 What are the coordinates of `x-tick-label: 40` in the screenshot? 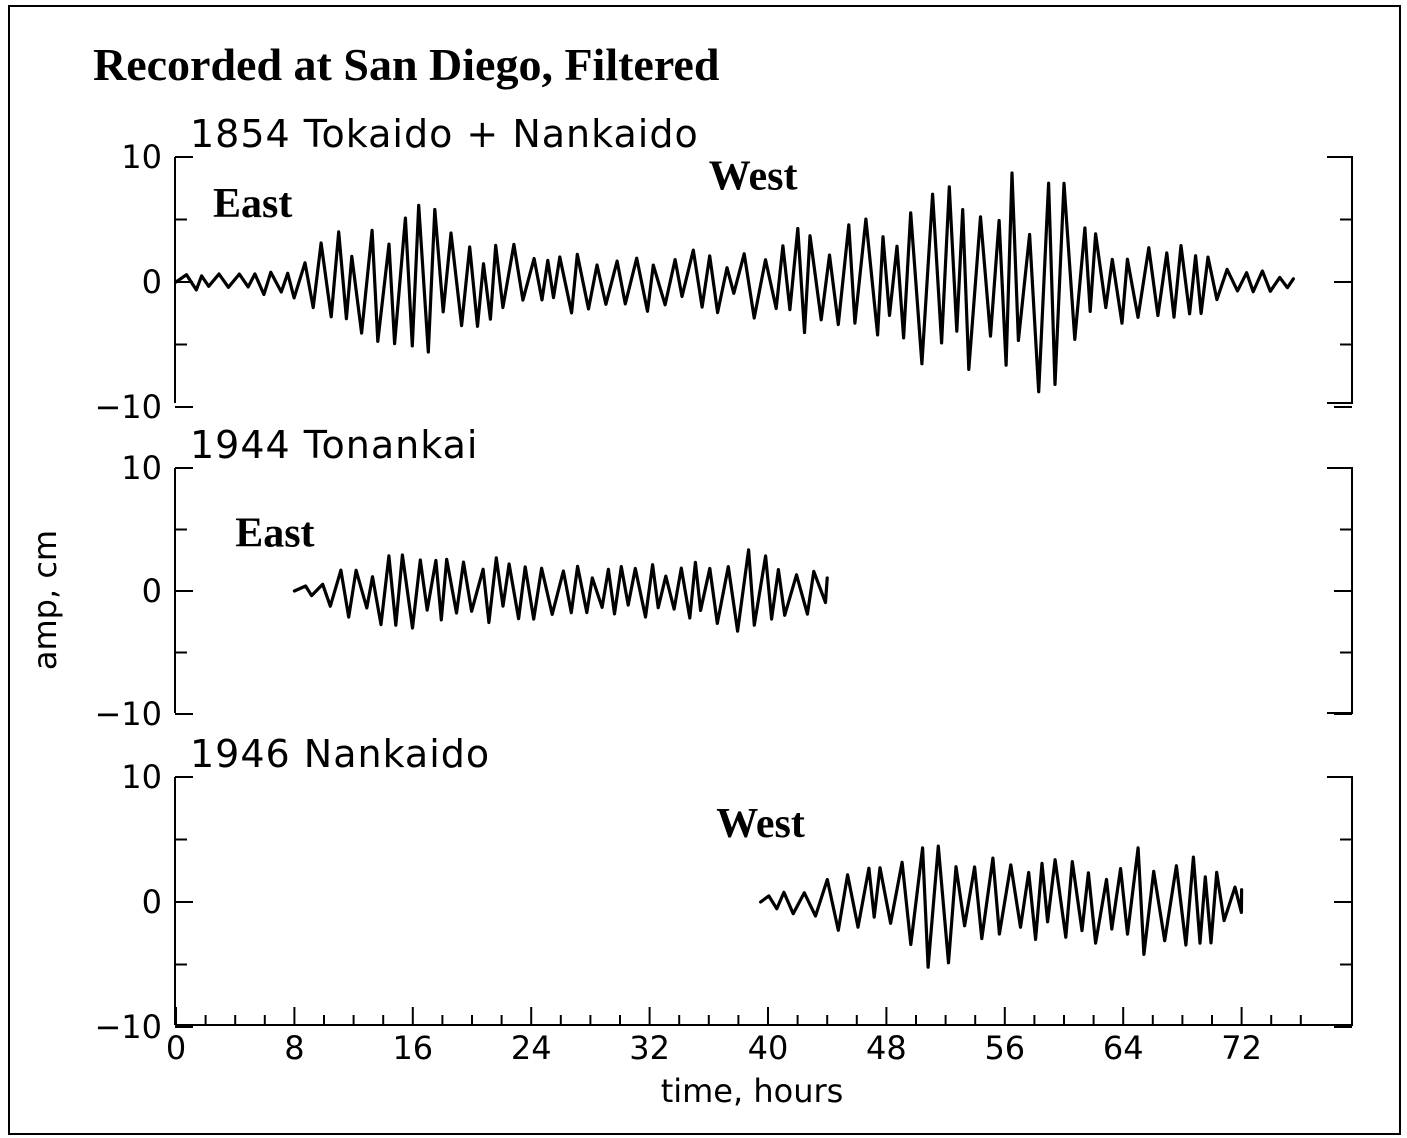 It's located at (768, 1048).